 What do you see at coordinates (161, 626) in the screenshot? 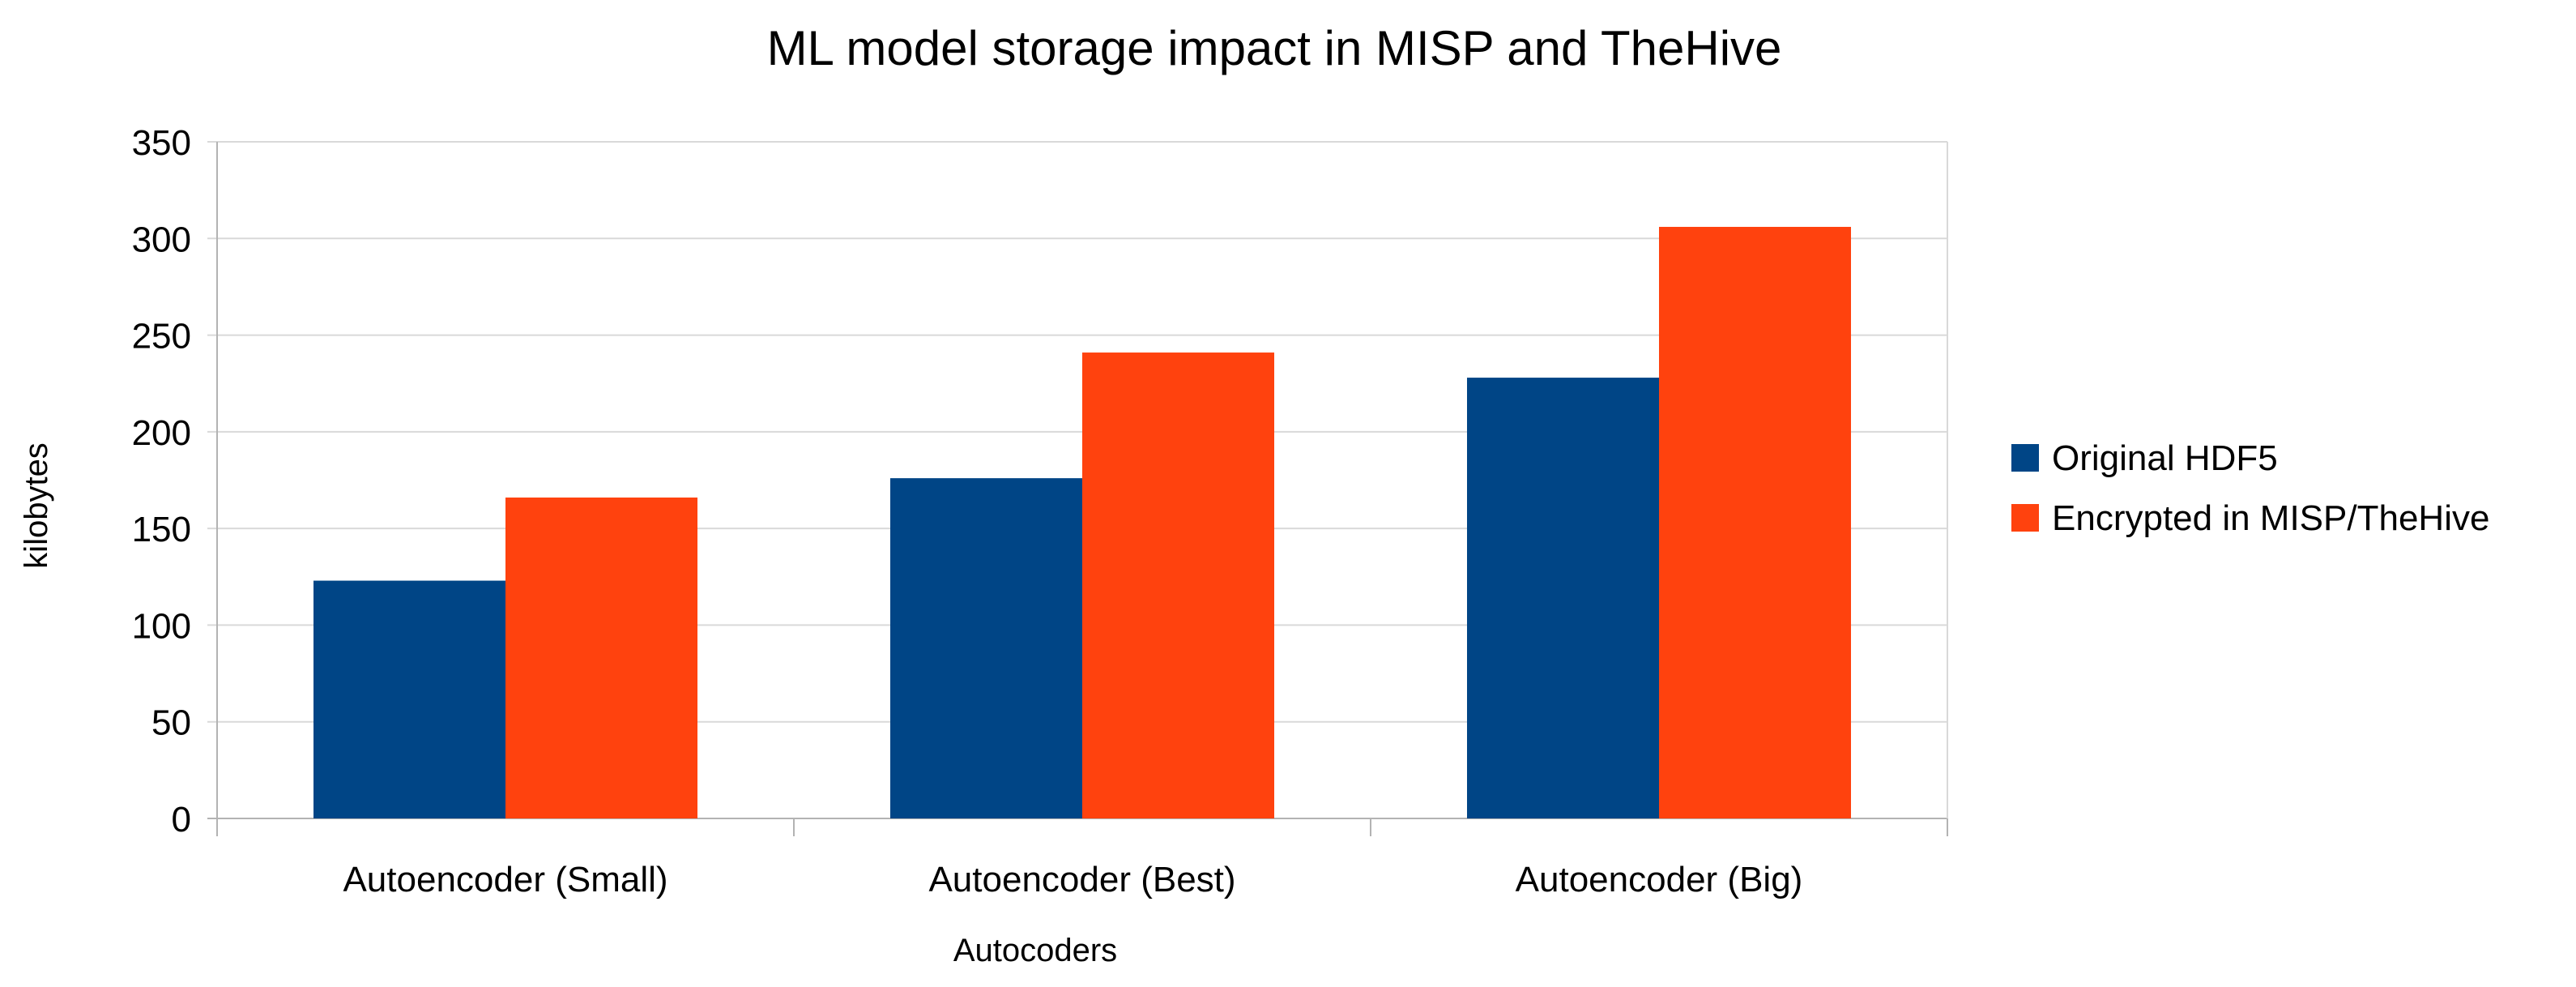
I see `y-tick-label: 100` at bounding box center [161, 626].